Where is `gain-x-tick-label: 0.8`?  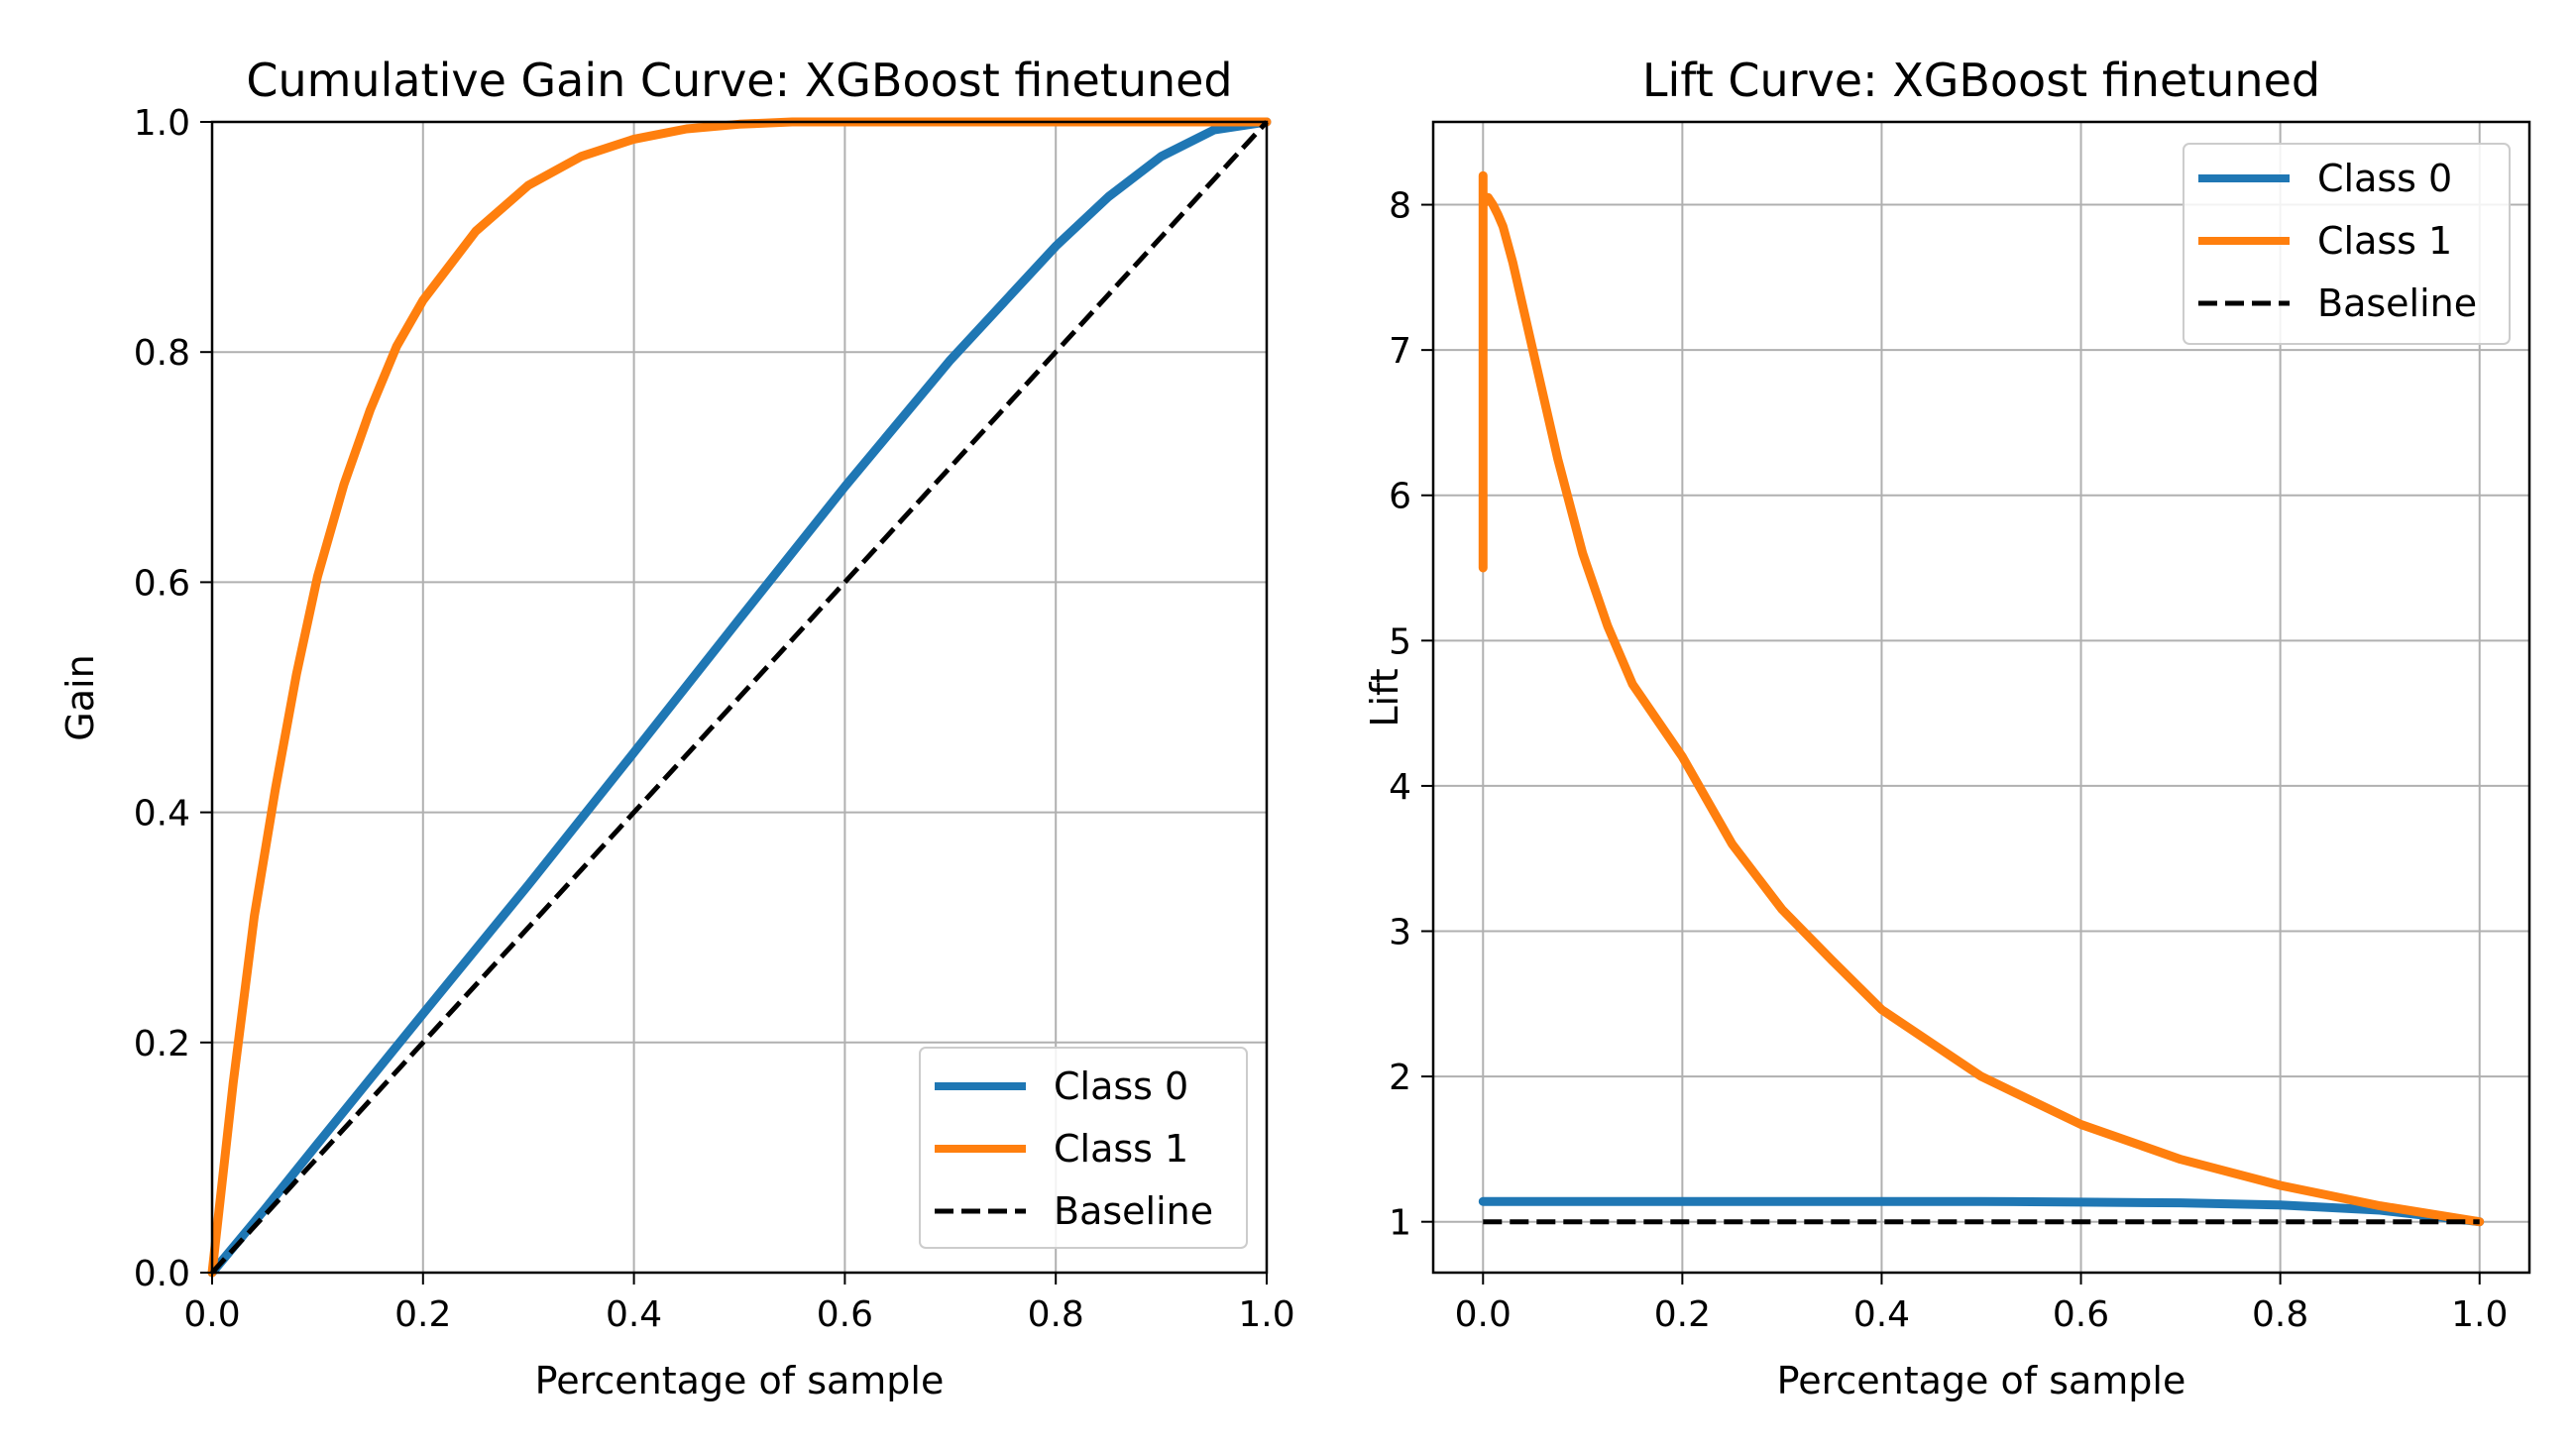 gain-x-tick-label: 0.8 is located at coordinates (1056, 1314).